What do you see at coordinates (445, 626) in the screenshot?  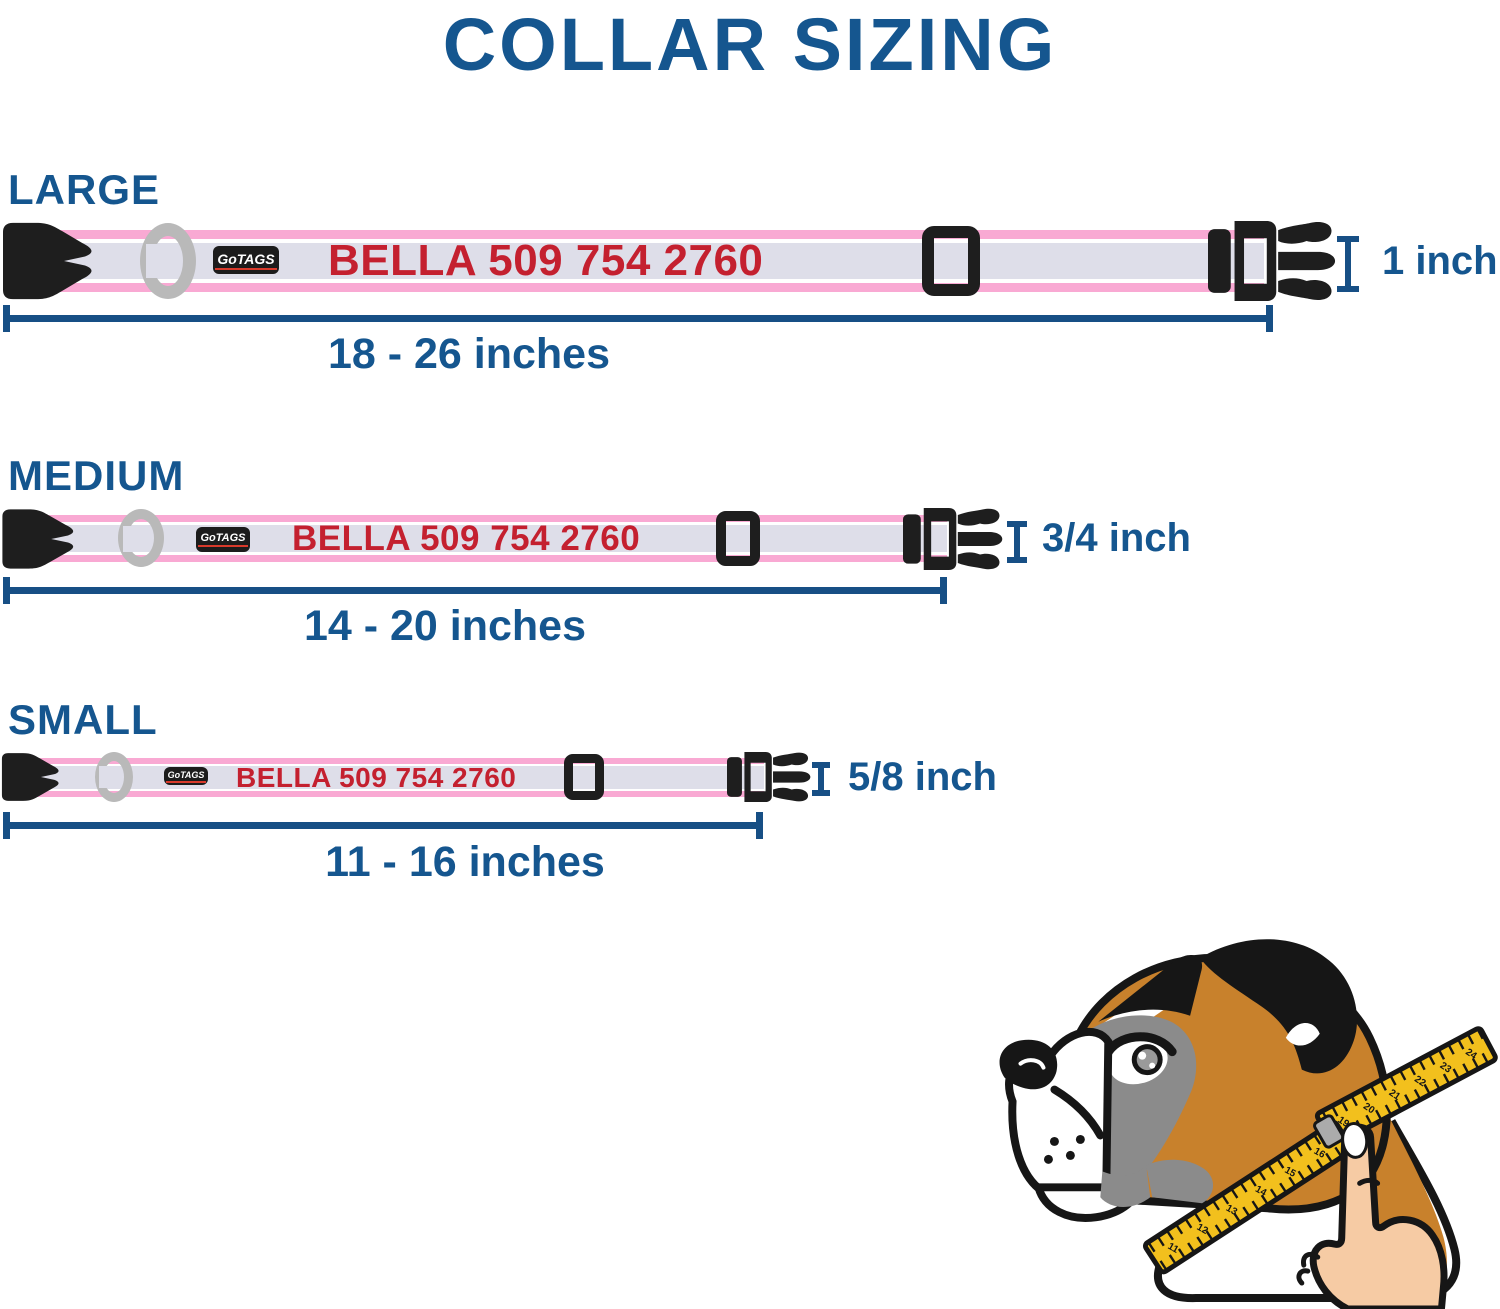 I see `length-range-medium: 14 - 20 inches` at bounding box center [445, 626].